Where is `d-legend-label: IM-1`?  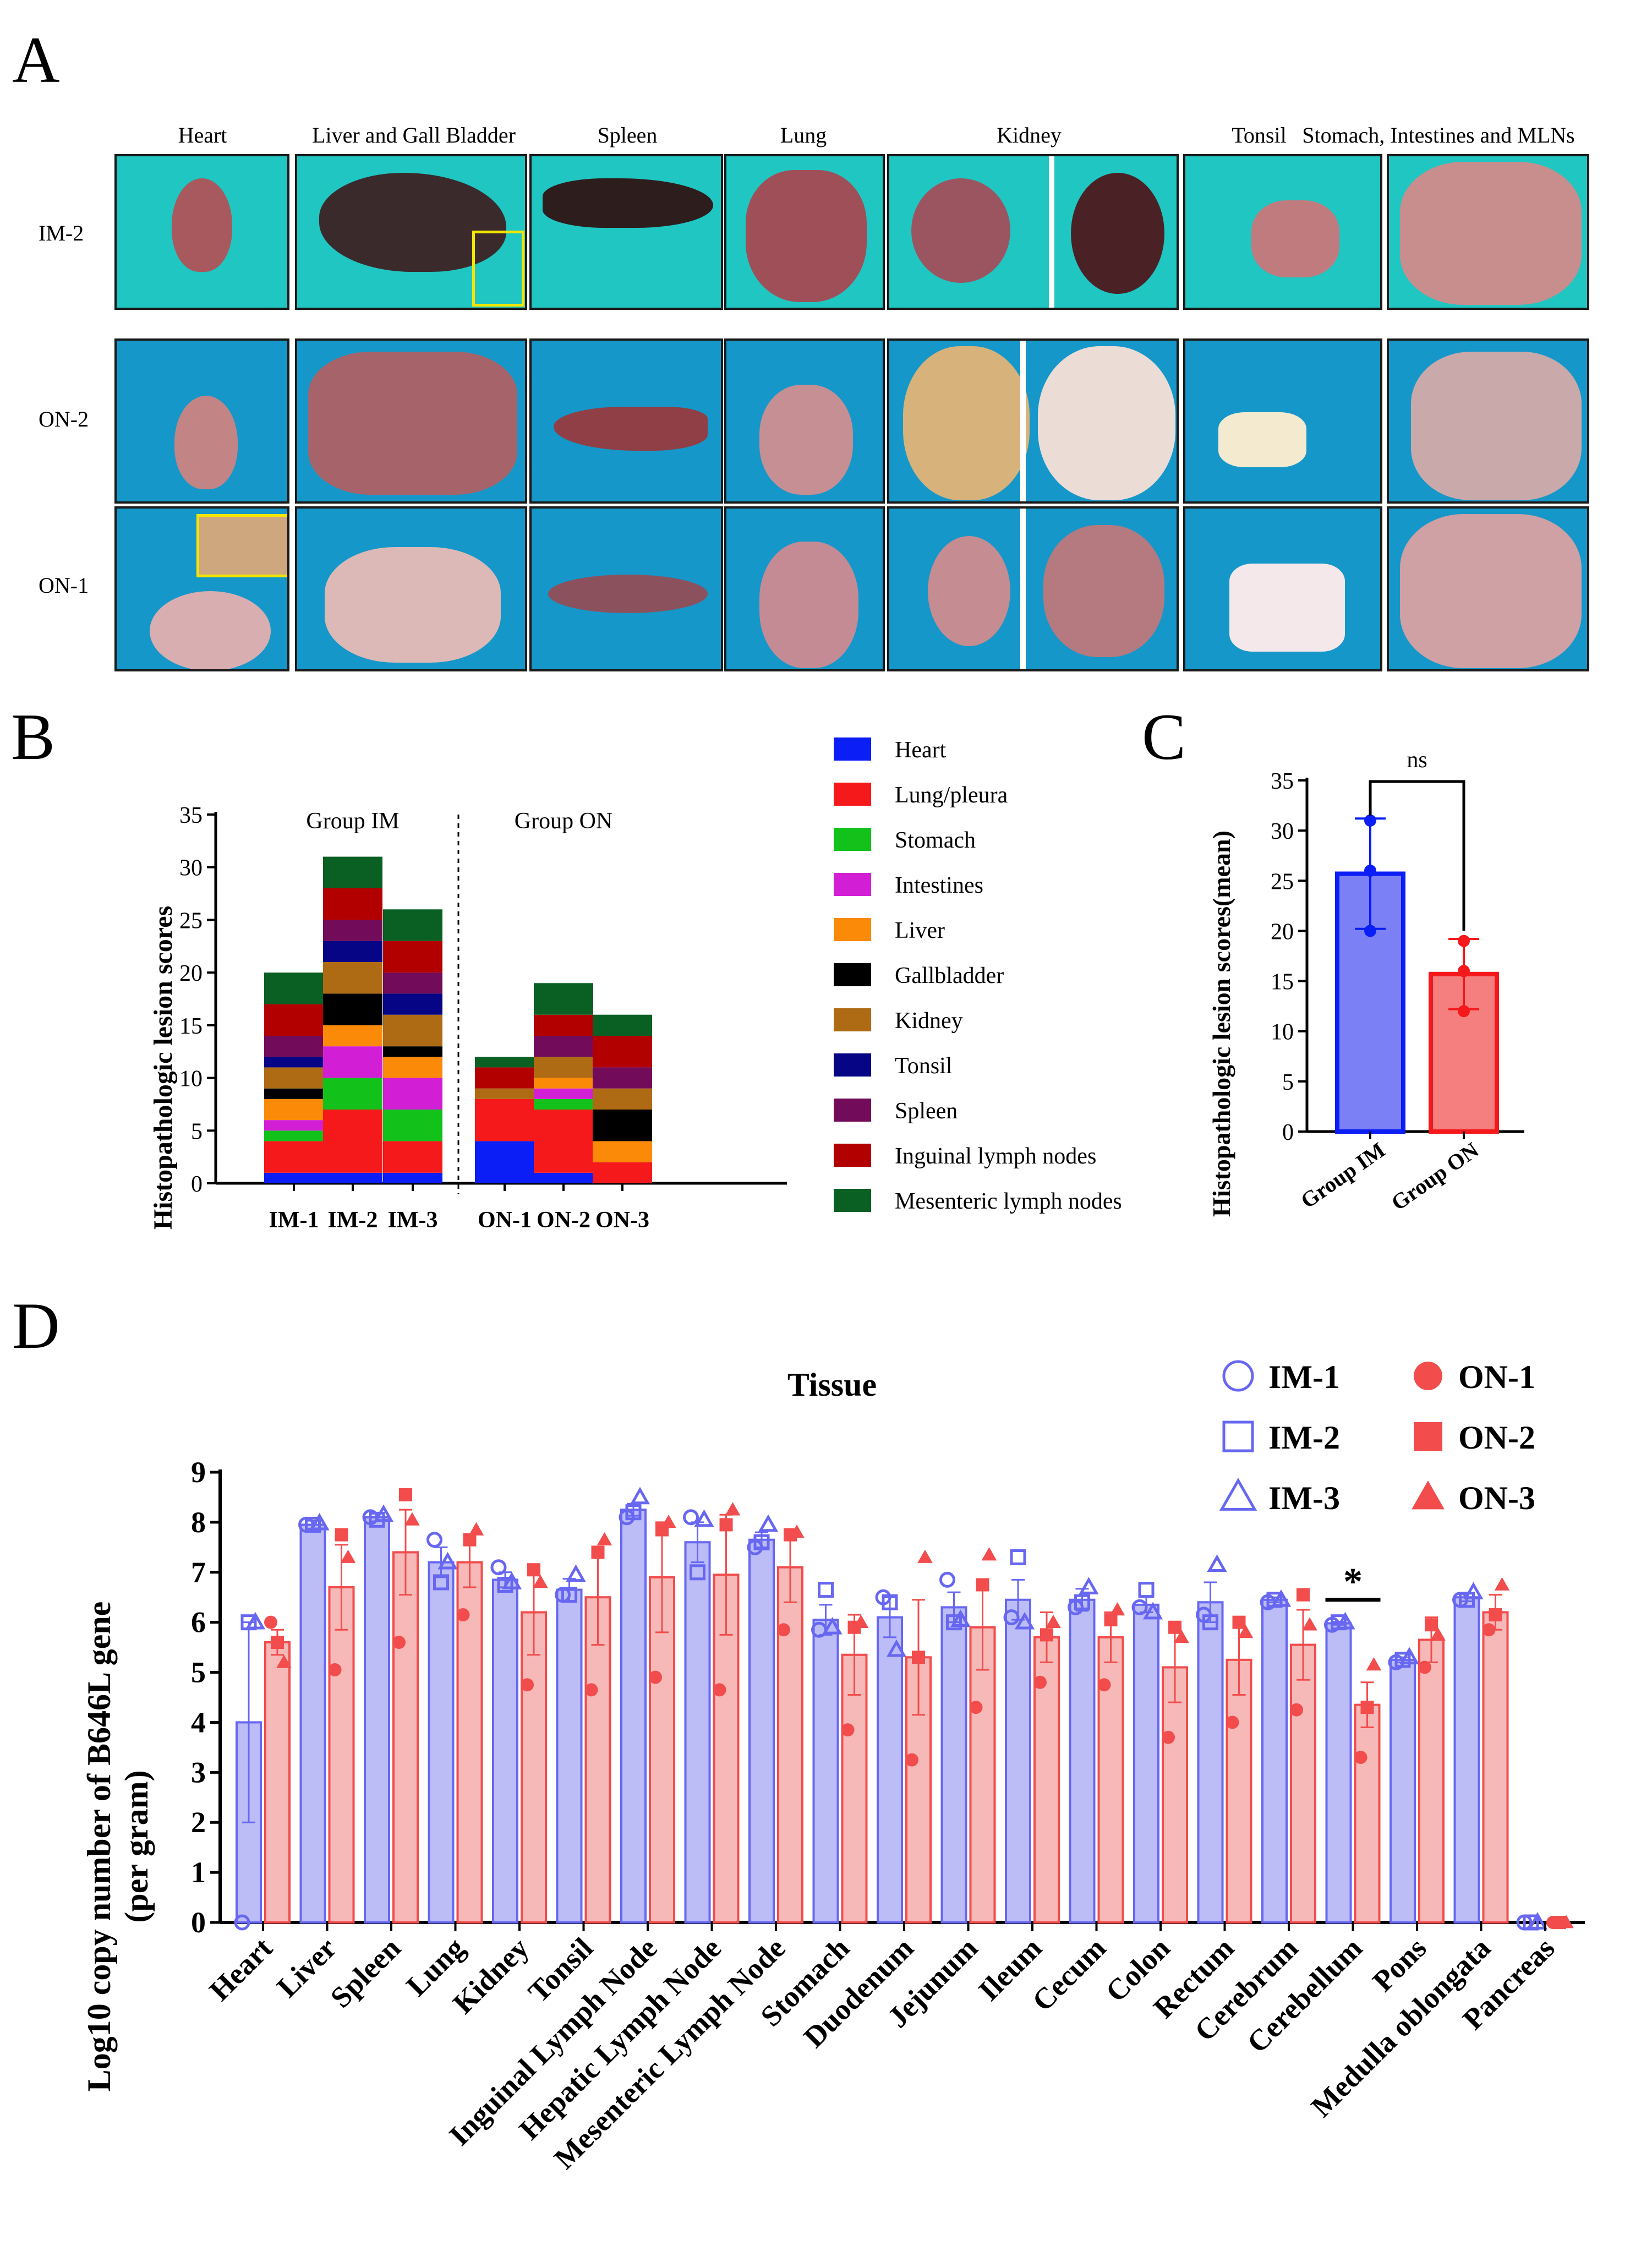
d-legend-label: IM-1 is located at coordinates (1304, 1377).